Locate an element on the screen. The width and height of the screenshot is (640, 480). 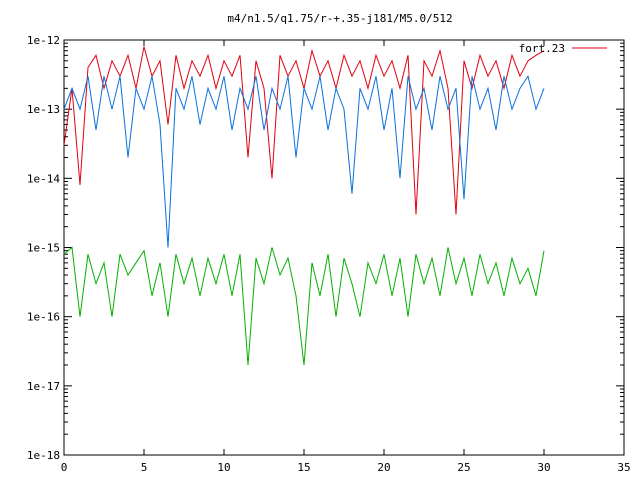
x-tick-label: 10 is located at coordinates (223, 467).